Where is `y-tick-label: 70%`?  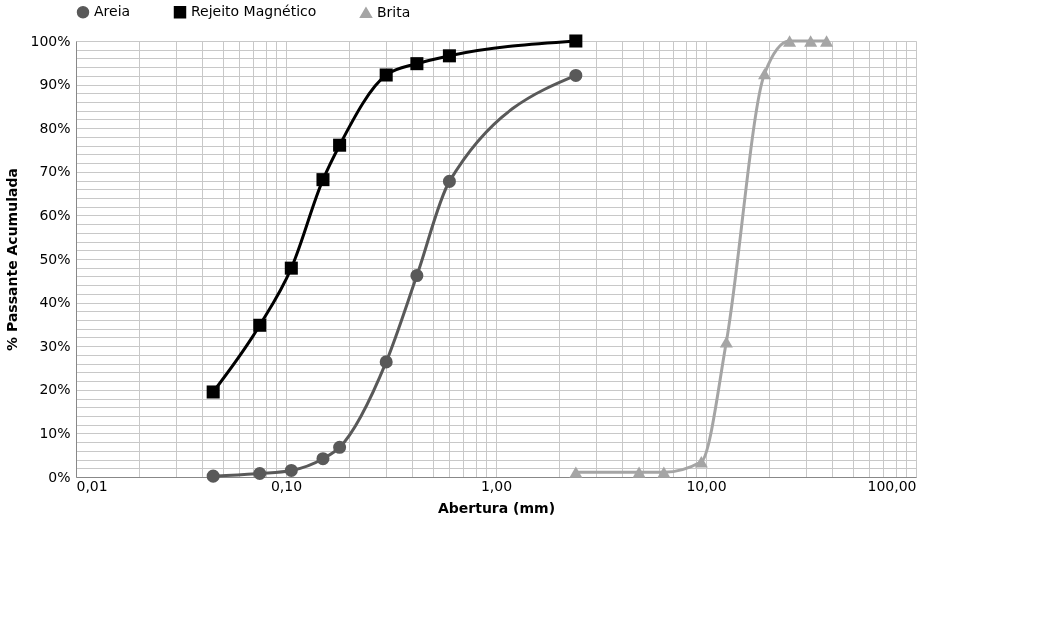 y-tick-label: 70% is located at coordinates (55, 171).